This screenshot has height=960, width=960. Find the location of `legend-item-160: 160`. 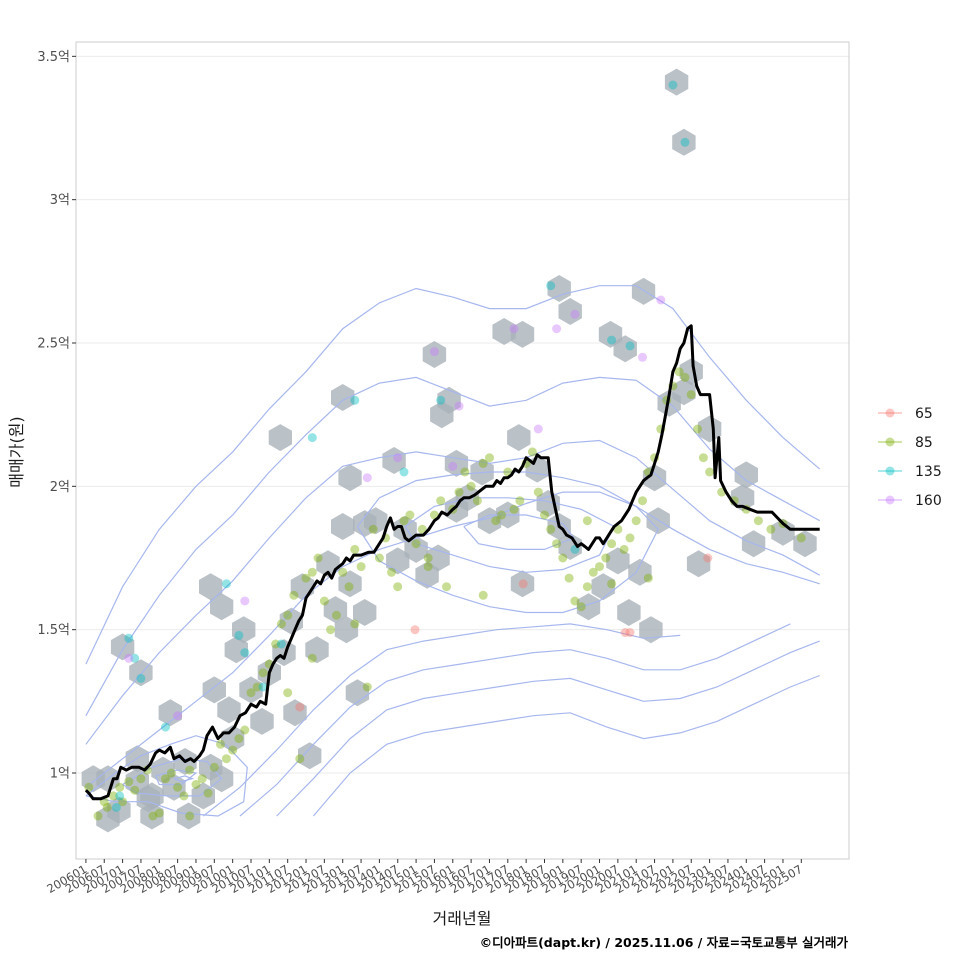

legend-item-160: 160 is located at coordinates (910, 501).